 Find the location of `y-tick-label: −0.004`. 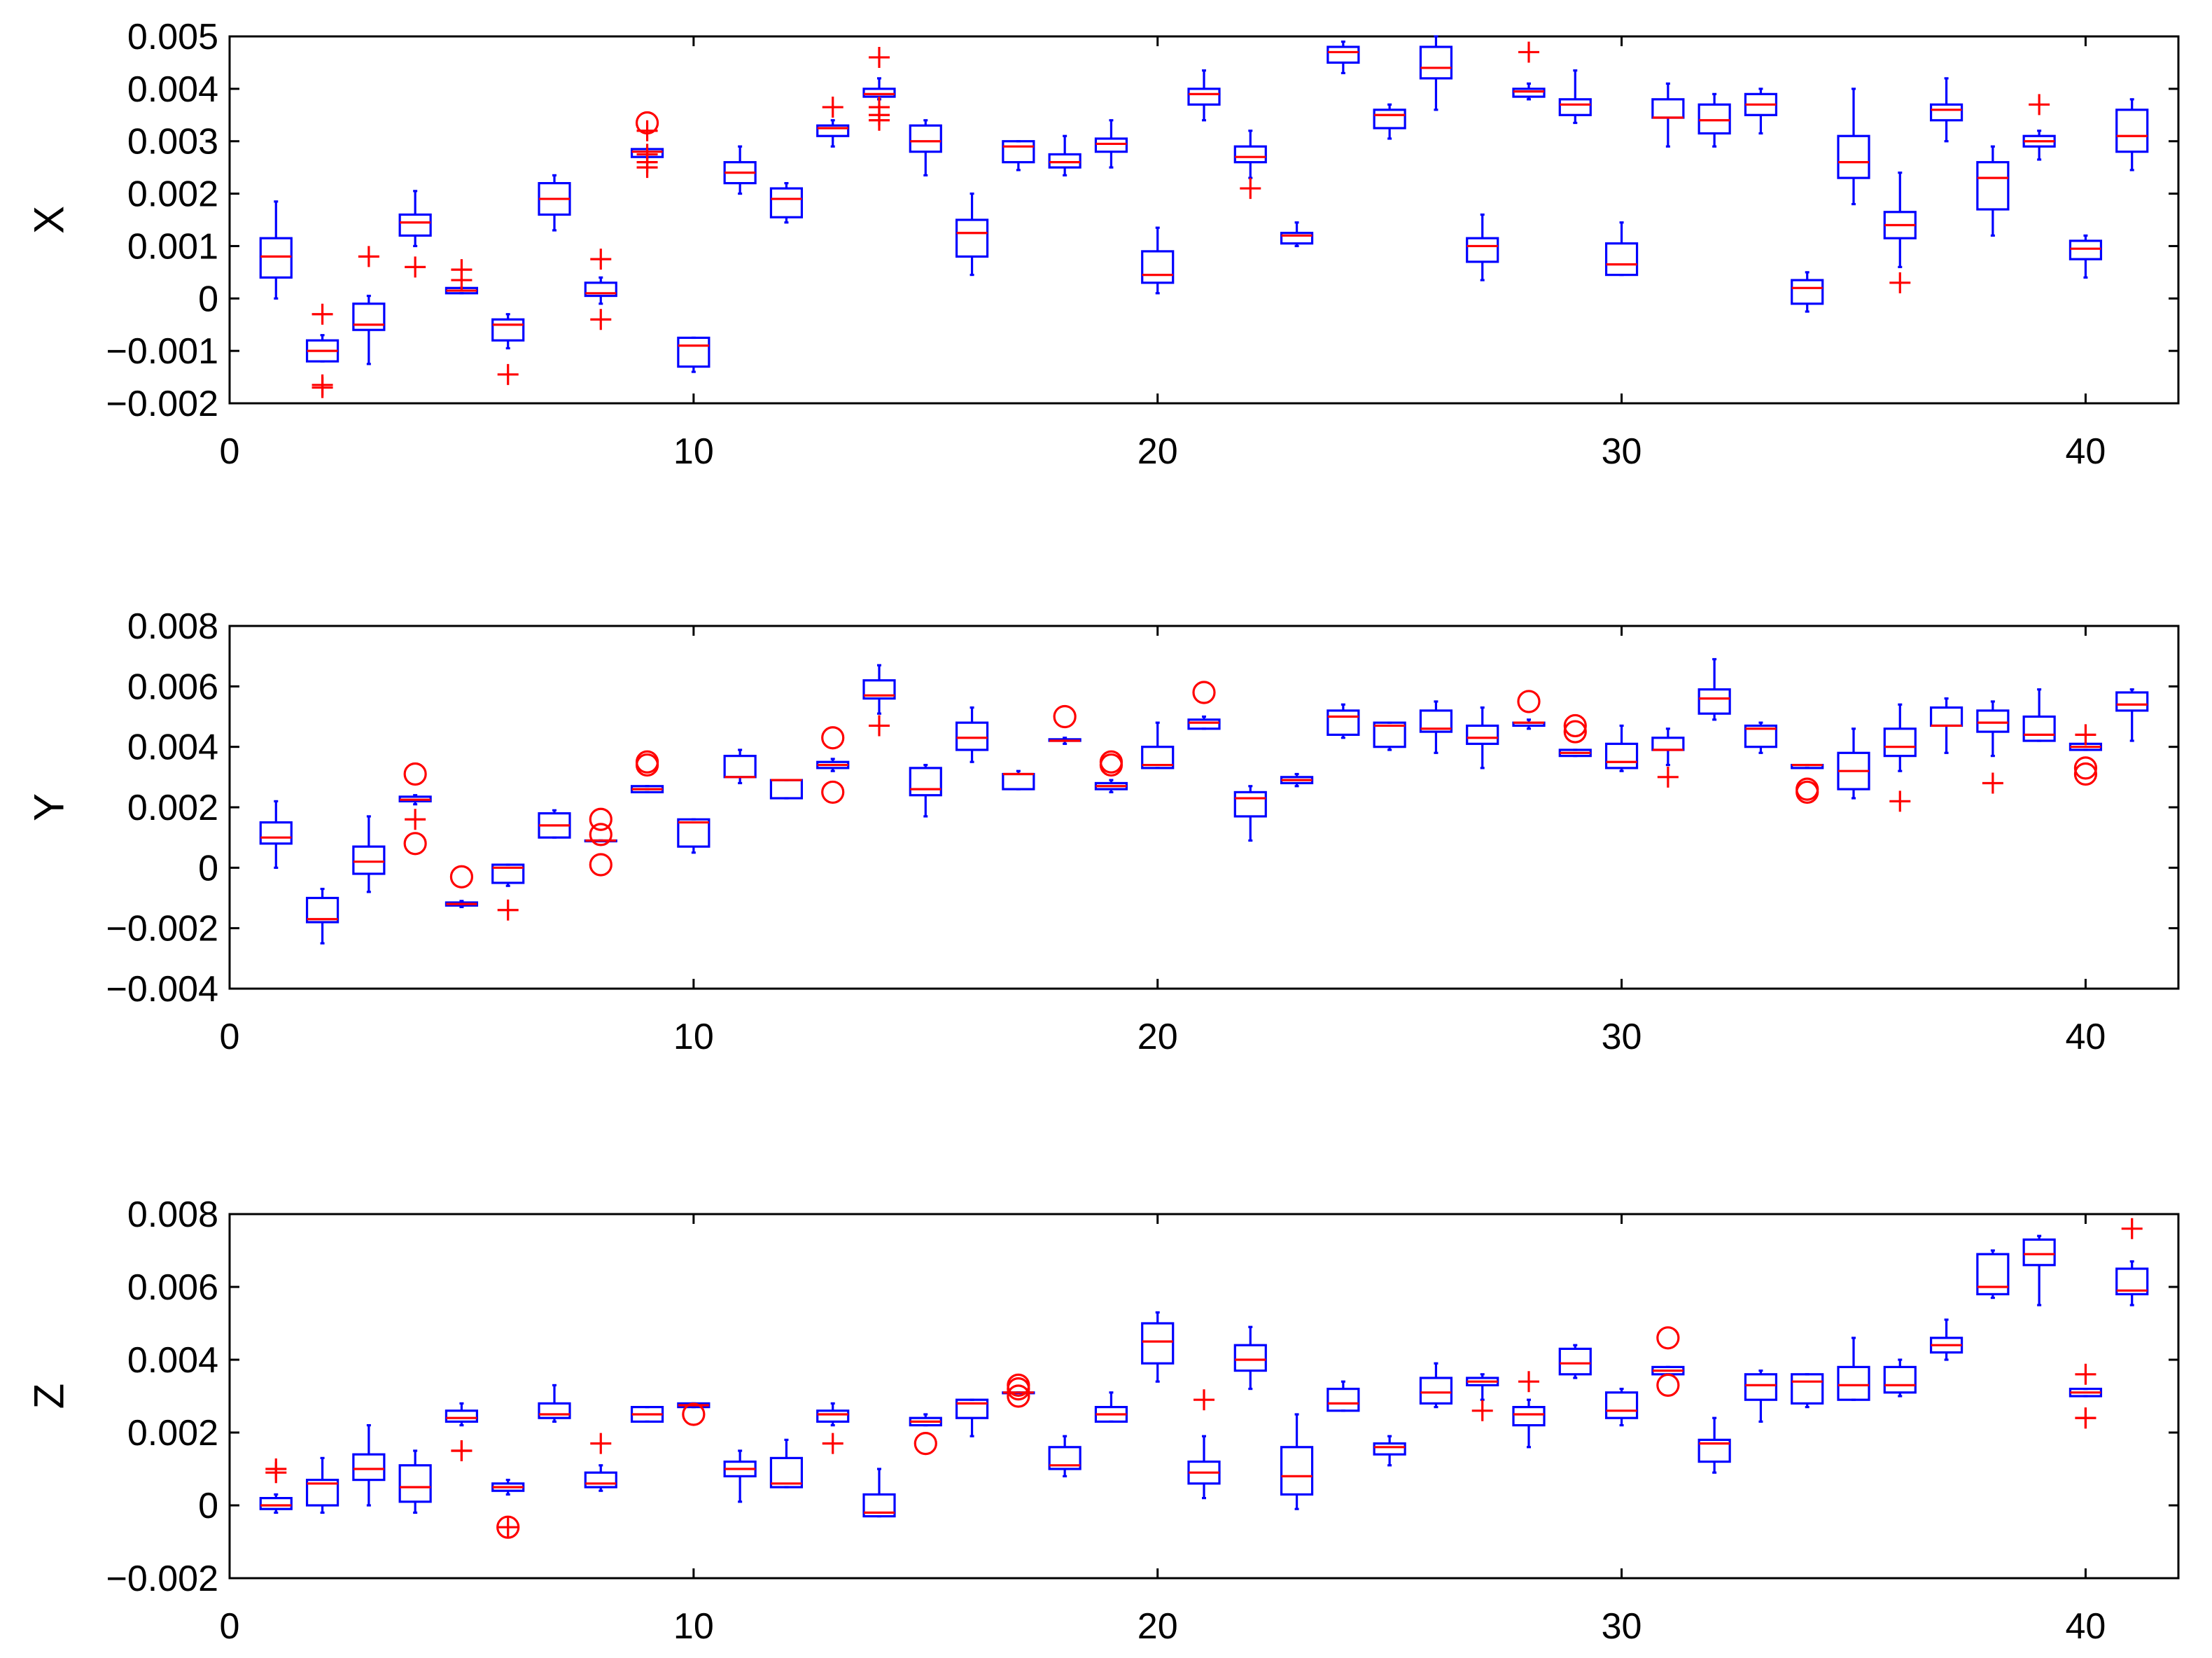

y-tick-label: −0.004 is located at coordinates (162, 990).